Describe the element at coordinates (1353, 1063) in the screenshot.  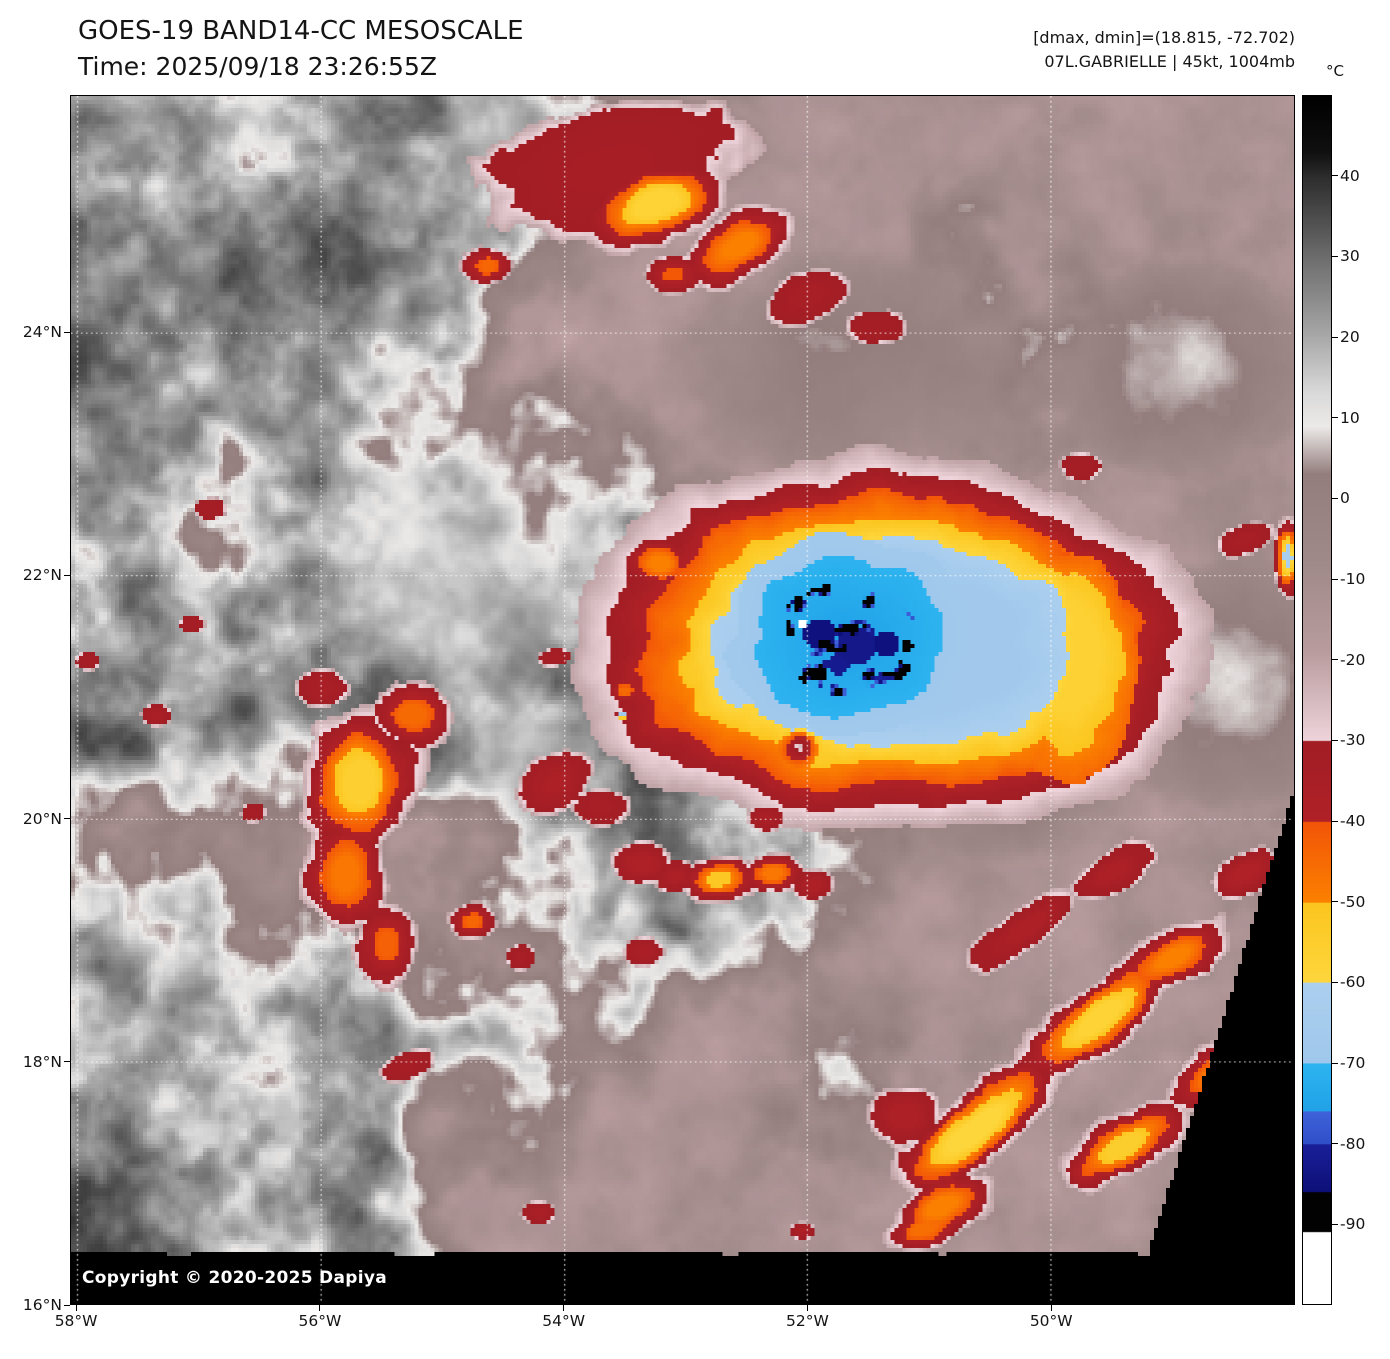
I see `colorbar-tick-label: -70` at that location.